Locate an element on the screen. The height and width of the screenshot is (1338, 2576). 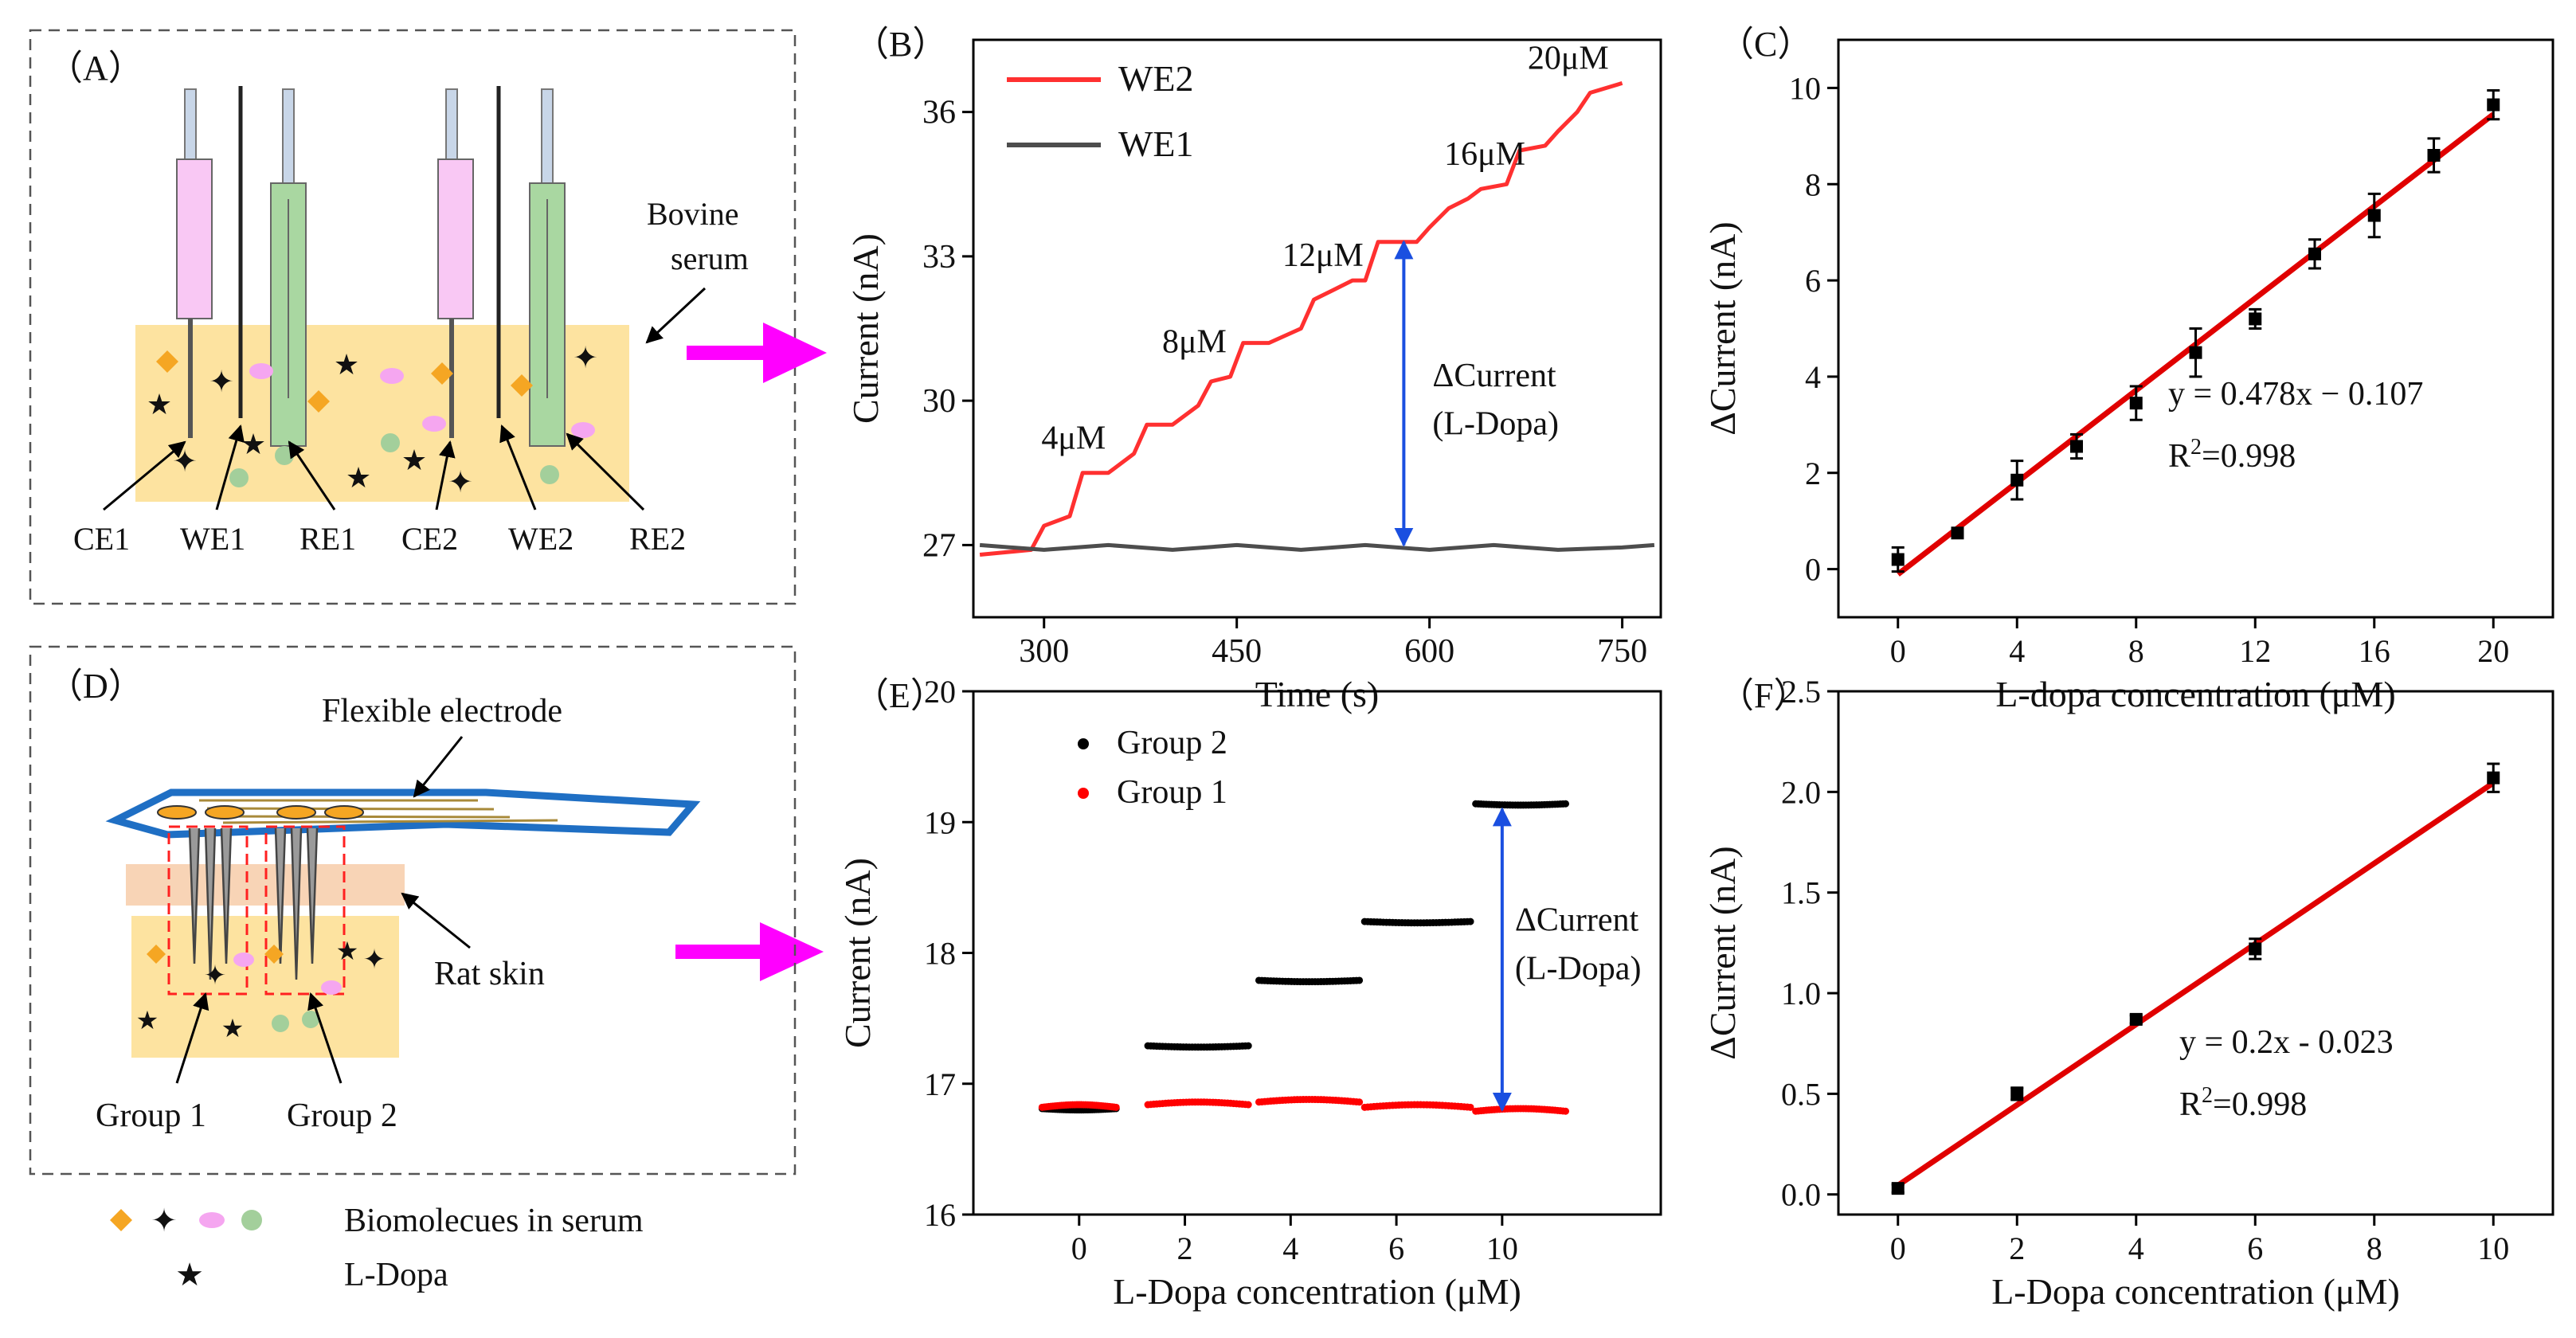
we2-arrow is located at coordinates (518, 467).